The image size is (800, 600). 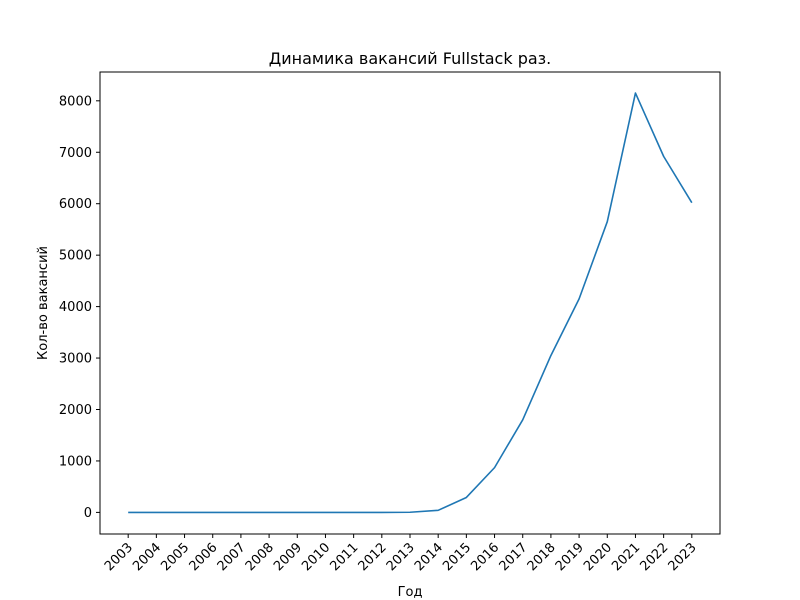 I want to click on x-tick-label: 2010, so click(x=316, y=557).